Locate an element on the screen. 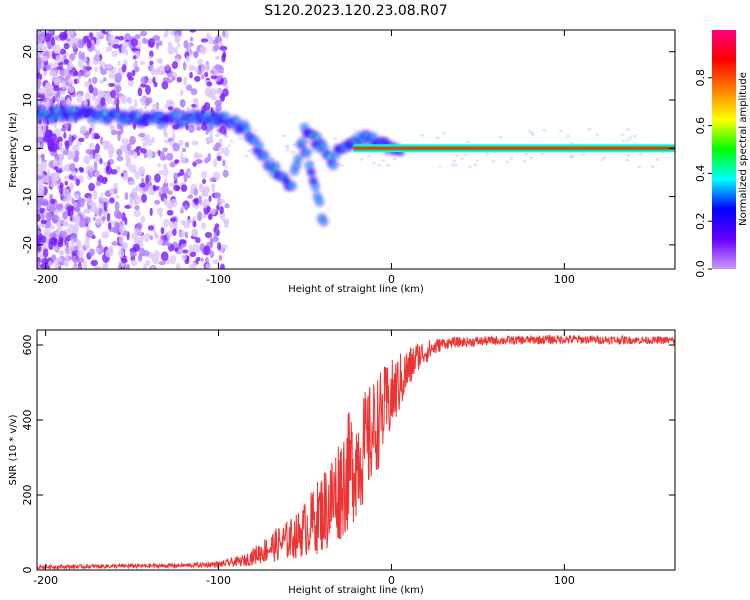 This screenshot has width=750, height=600. x-tick-label: 0 is located at coordinates (391, 580).